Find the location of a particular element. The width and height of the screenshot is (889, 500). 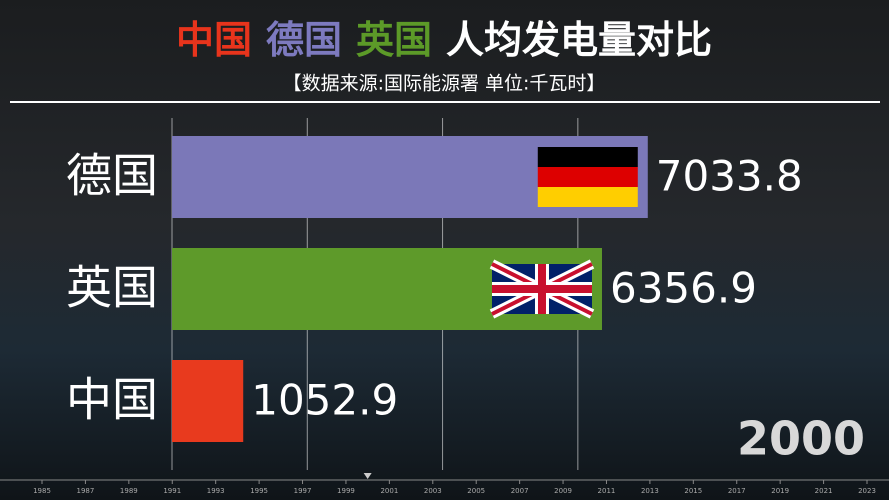

category-label: 英国 is located at coordinates (112, 288).